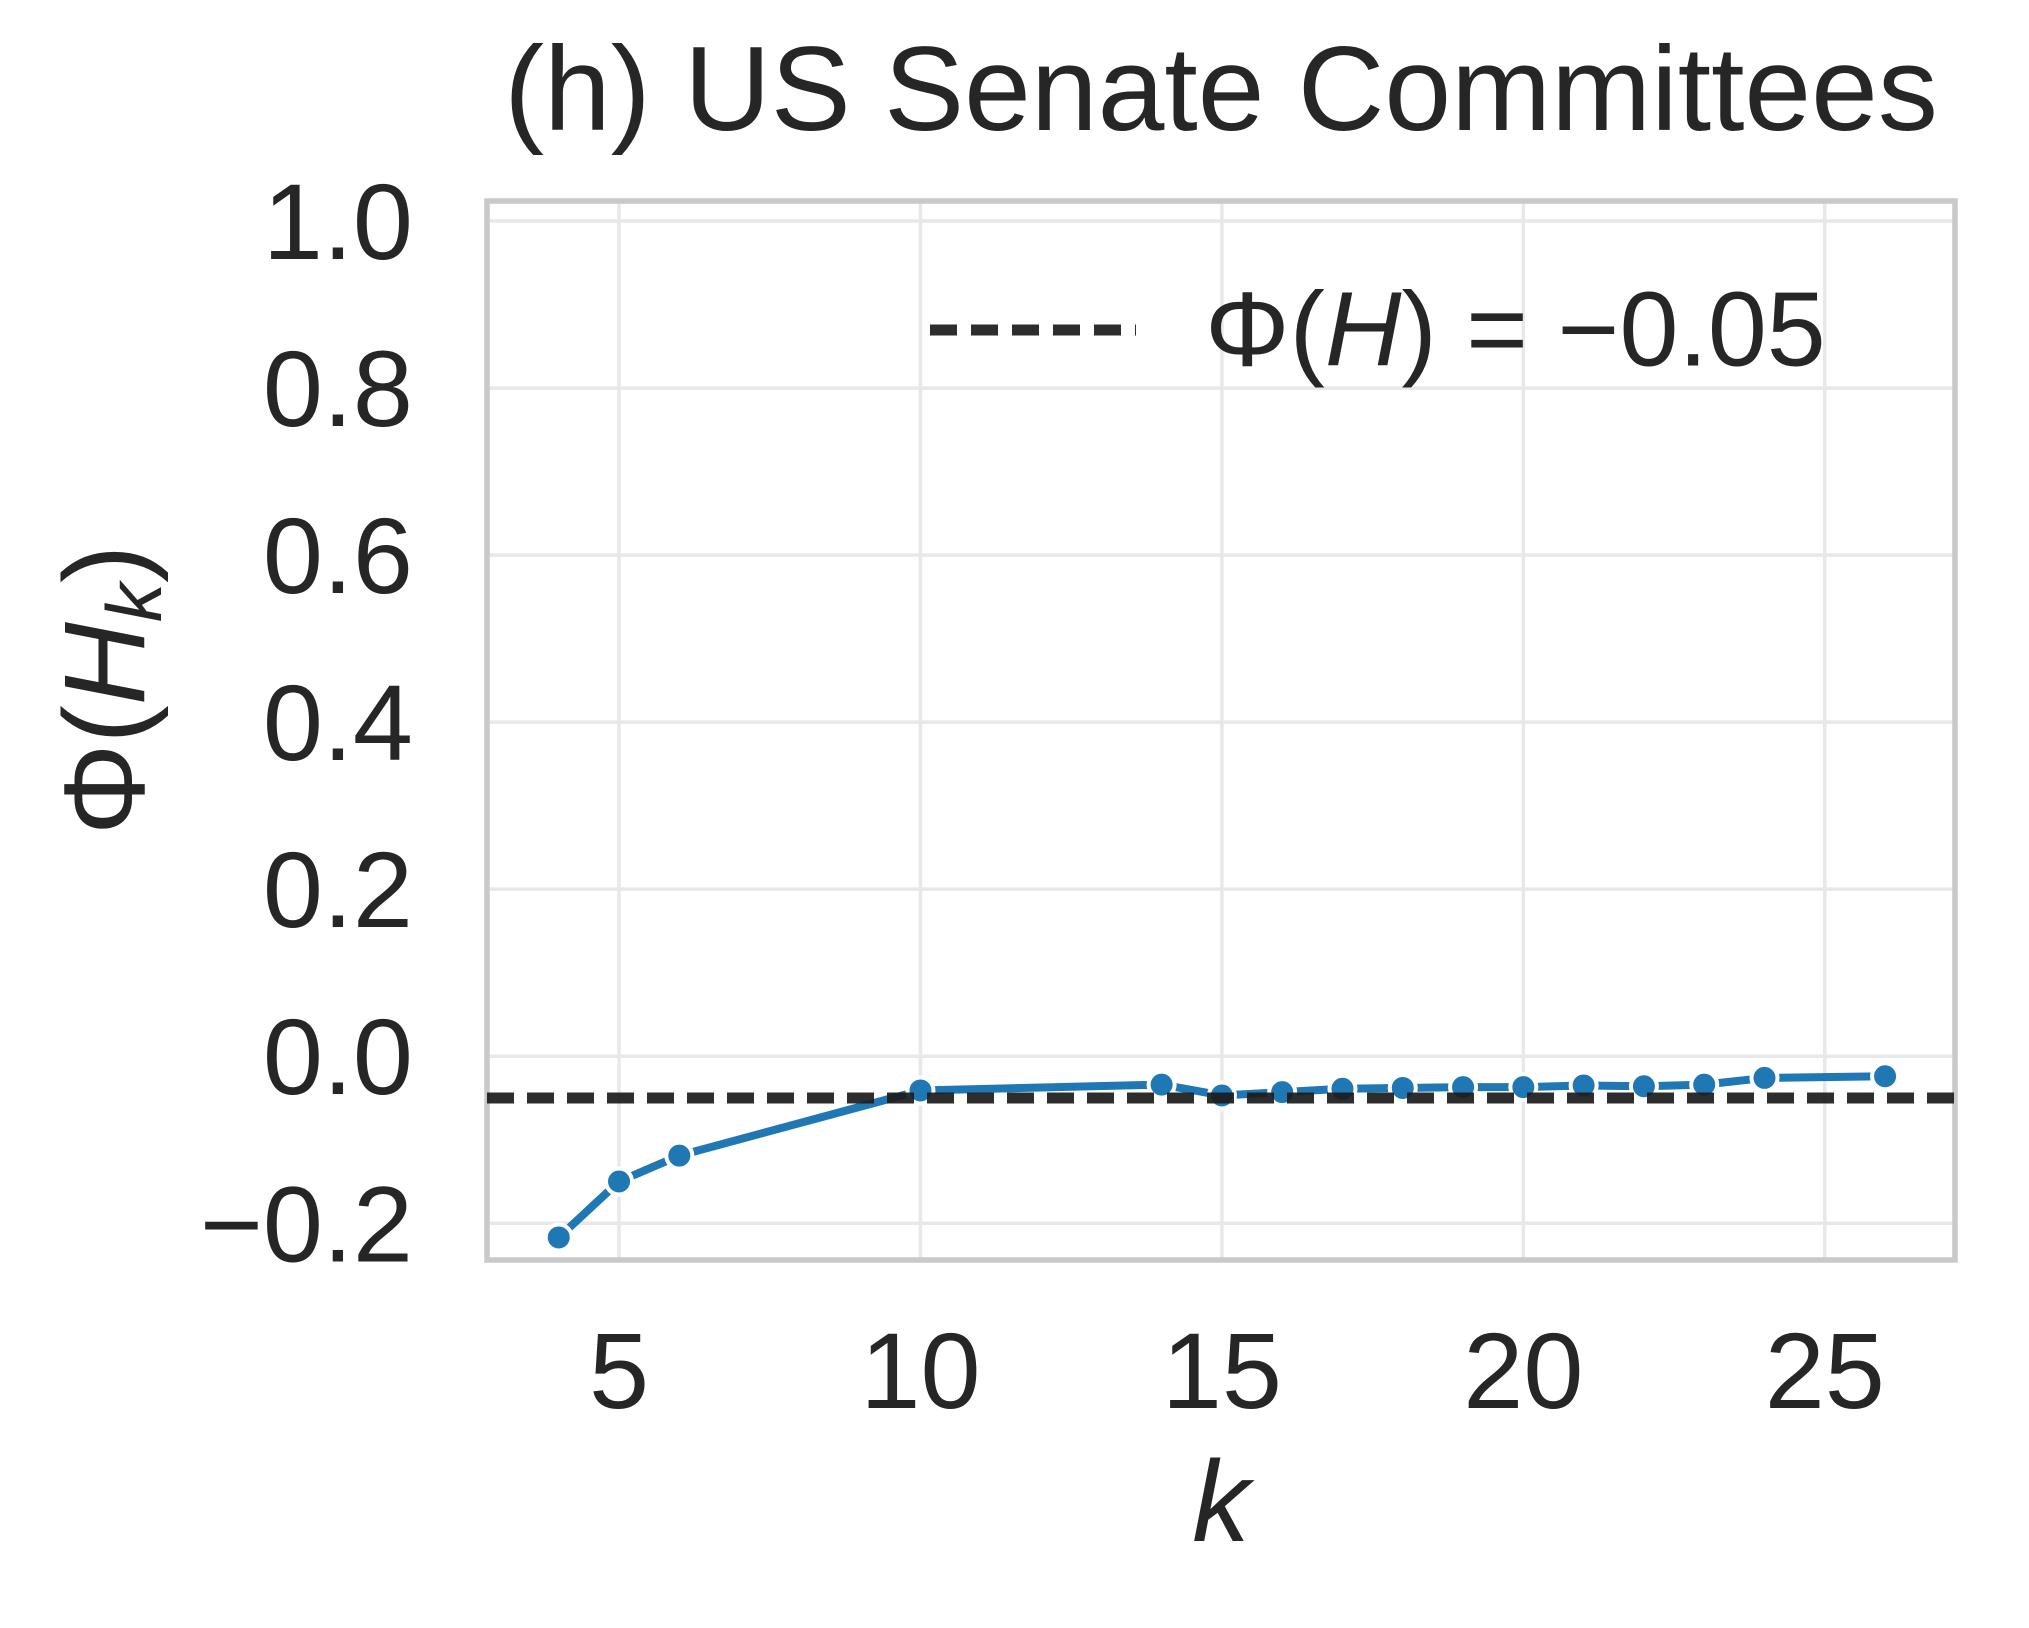 This screenshot has width=2029, height=1628. Describe the element at coordinates (1221, 1502) in the screenshot. I see `x-axis-label: k` at that location.